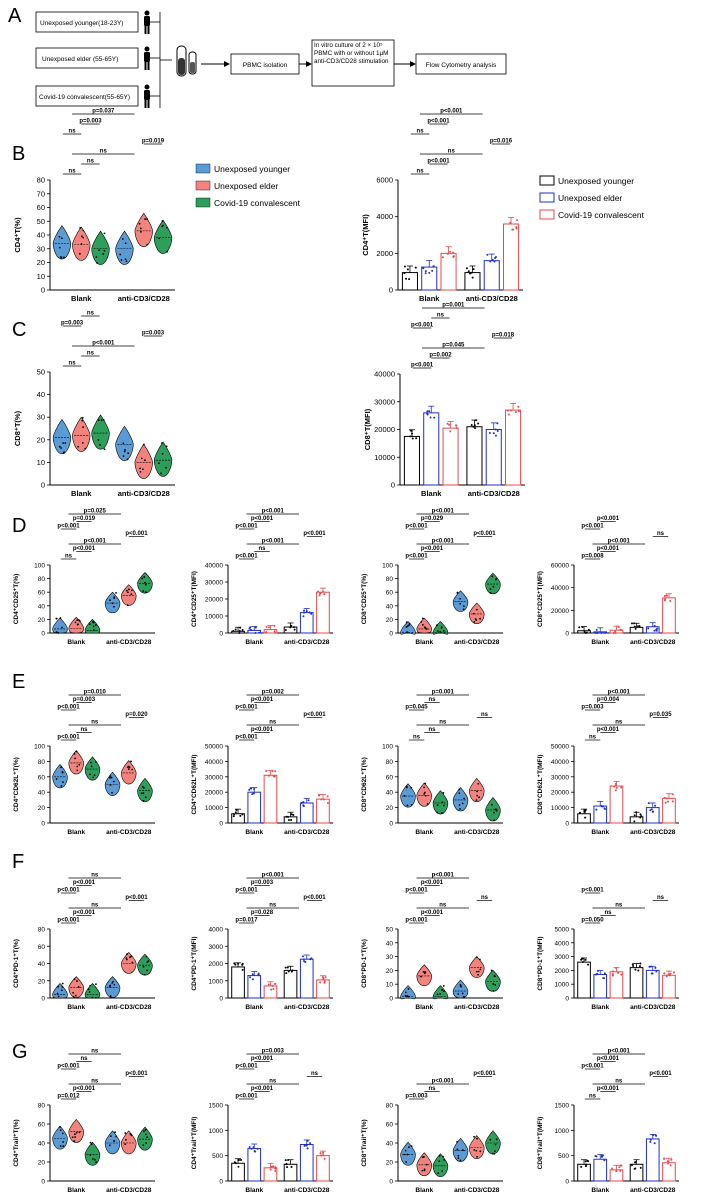  What do you see at coordinates (145, 29) in the screenshot?
I see `person-leg` at bounding box center [145, 29].